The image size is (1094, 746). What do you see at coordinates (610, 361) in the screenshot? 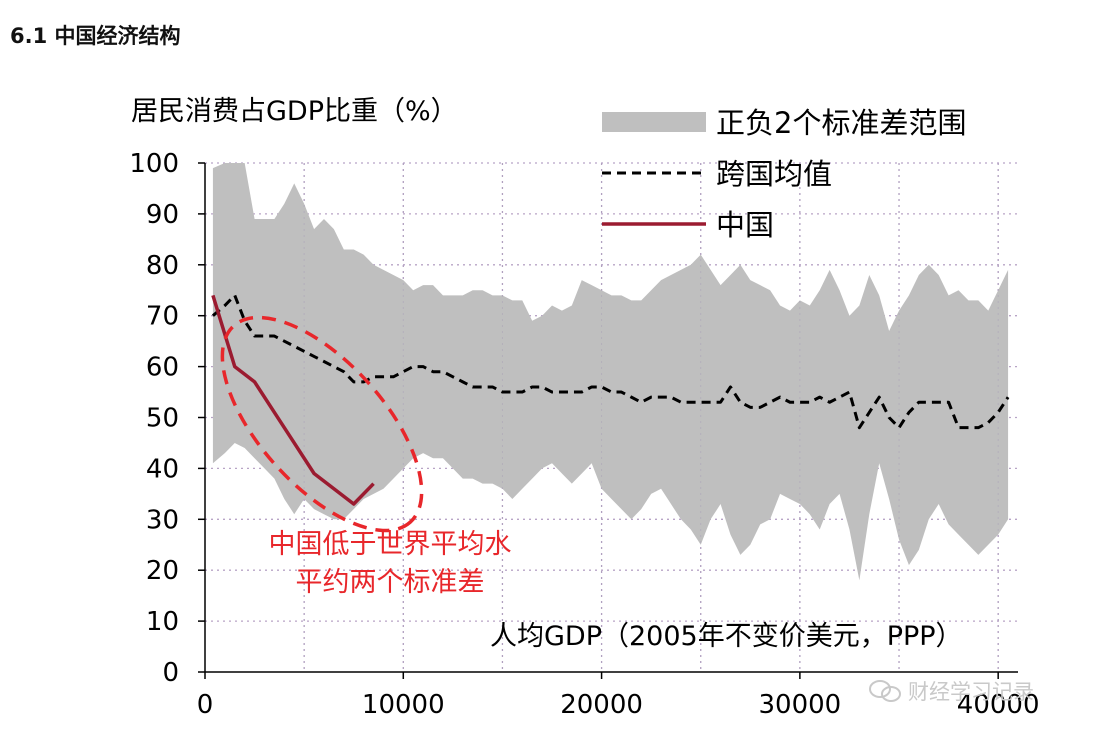
I see `series-line-cross-country-mean` at bounding box center [610, 361].